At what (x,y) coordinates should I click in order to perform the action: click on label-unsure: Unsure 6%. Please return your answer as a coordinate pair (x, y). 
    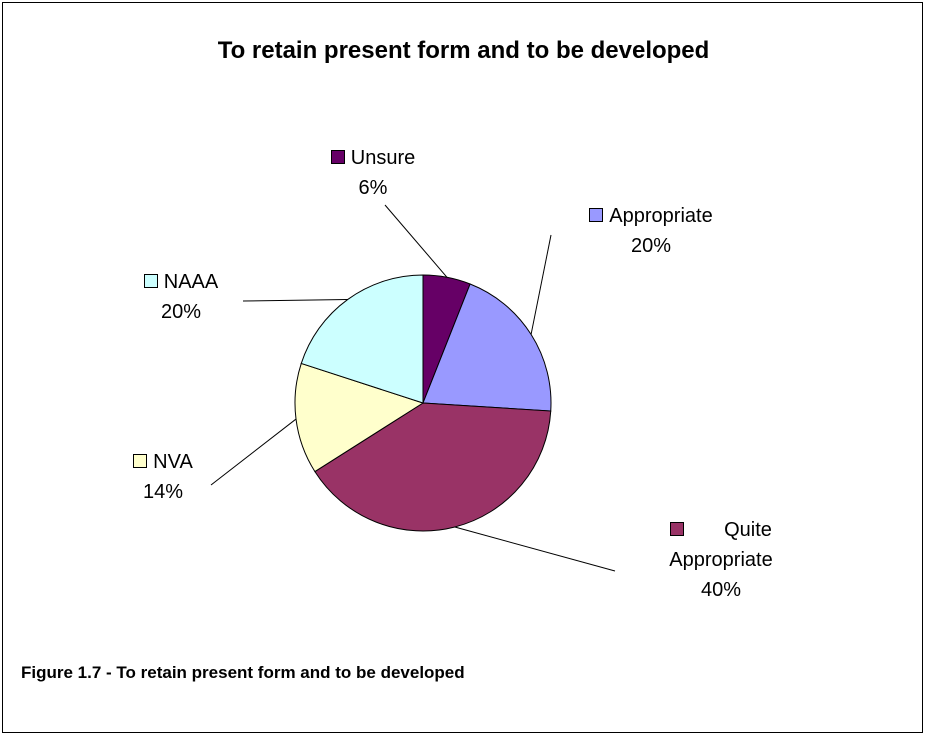
    Looking at the image, I should click on (373, 173).